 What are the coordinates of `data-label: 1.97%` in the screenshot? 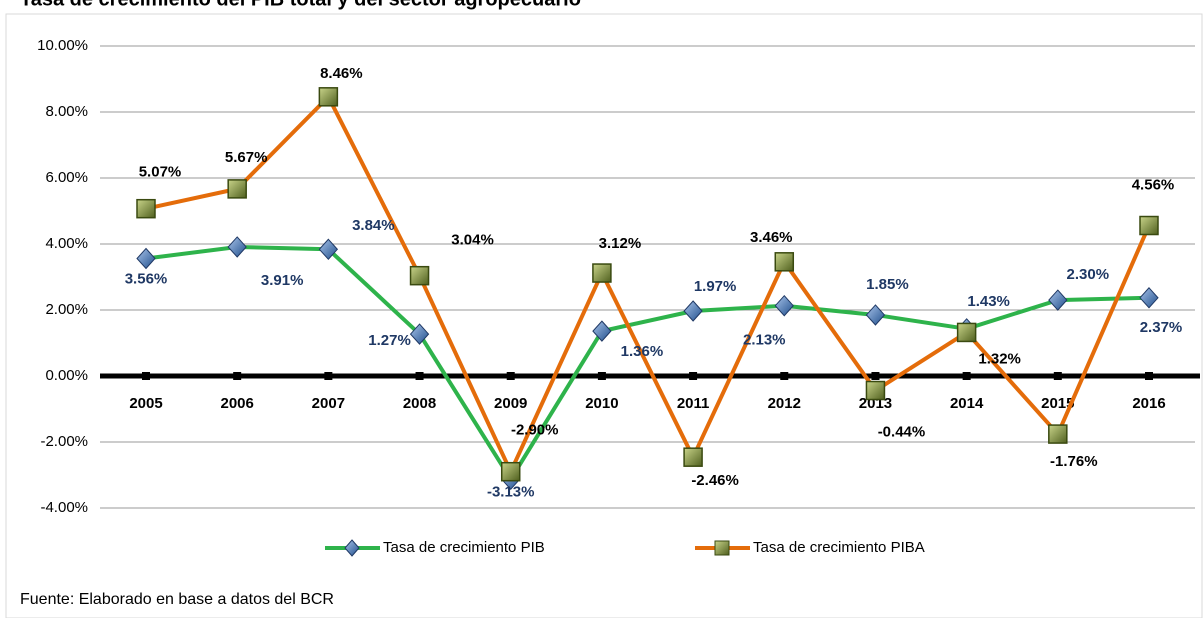 It's located at (715, 286).